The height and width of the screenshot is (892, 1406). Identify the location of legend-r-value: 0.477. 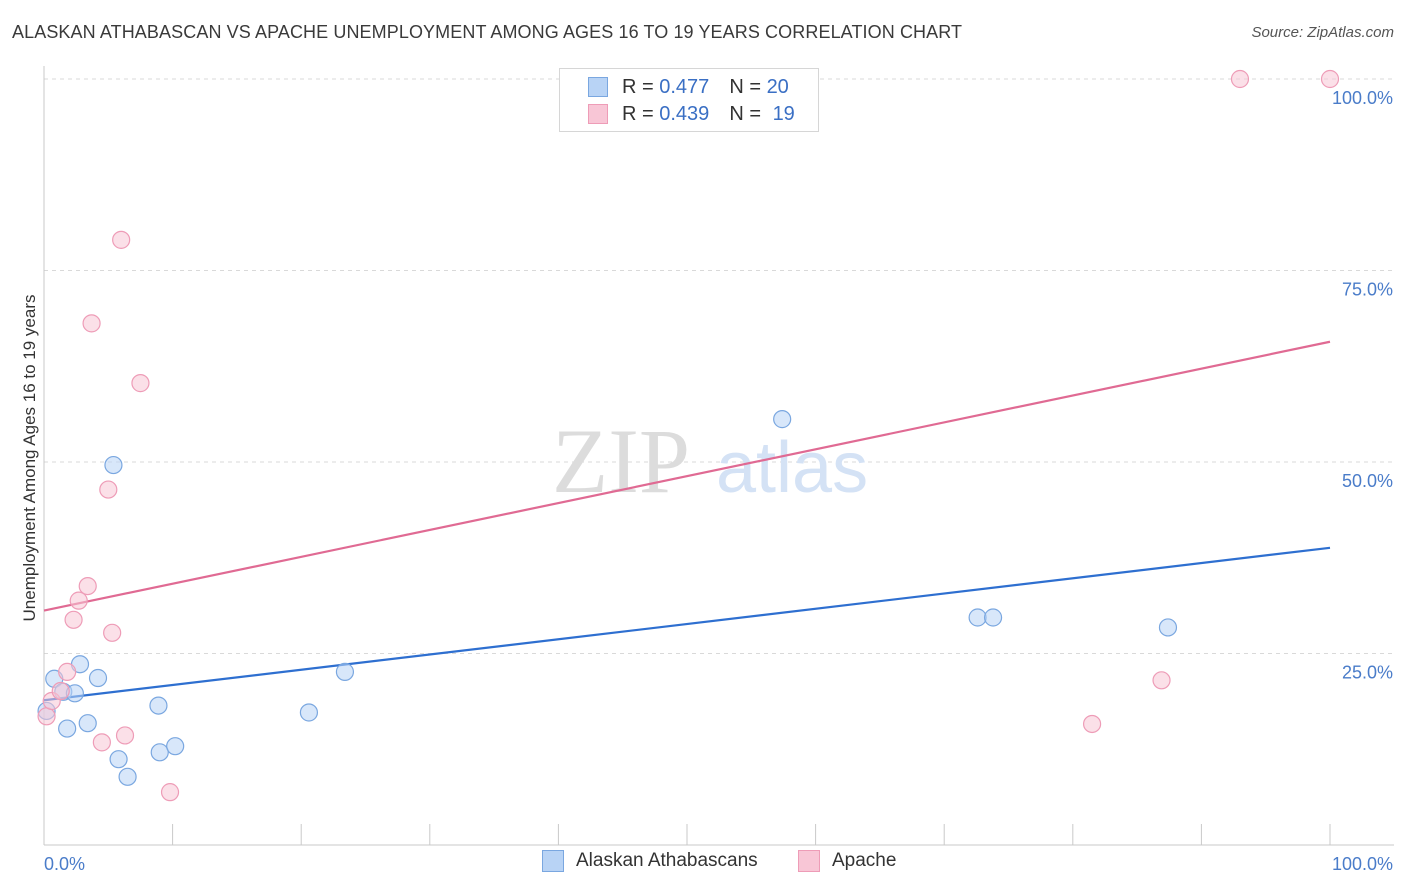
(684, 86).